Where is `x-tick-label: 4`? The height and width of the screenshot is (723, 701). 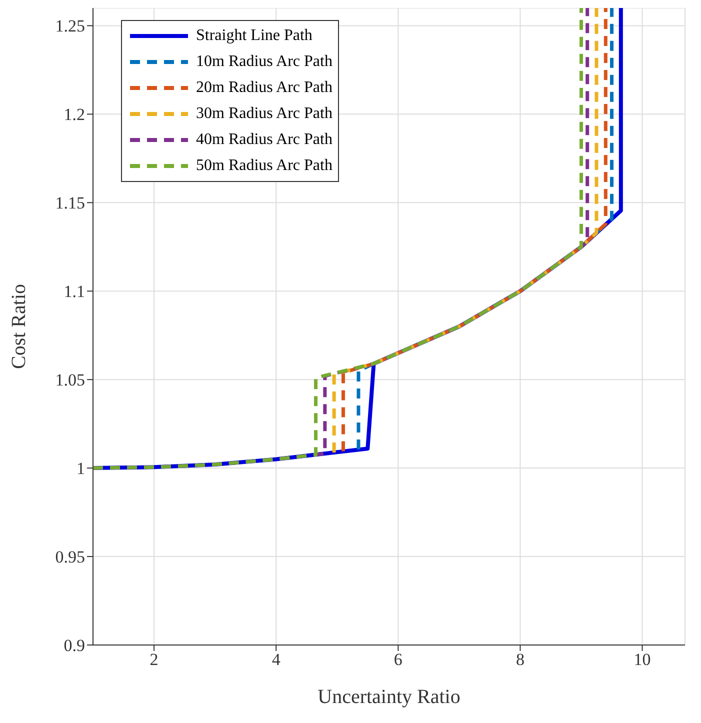
x-tick-label: 4 is located at coordinates (276, 660).